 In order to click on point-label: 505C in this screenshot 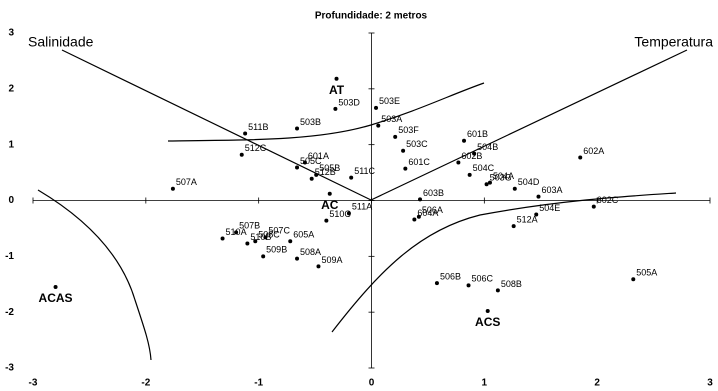, I will do `click(311, 161)`.